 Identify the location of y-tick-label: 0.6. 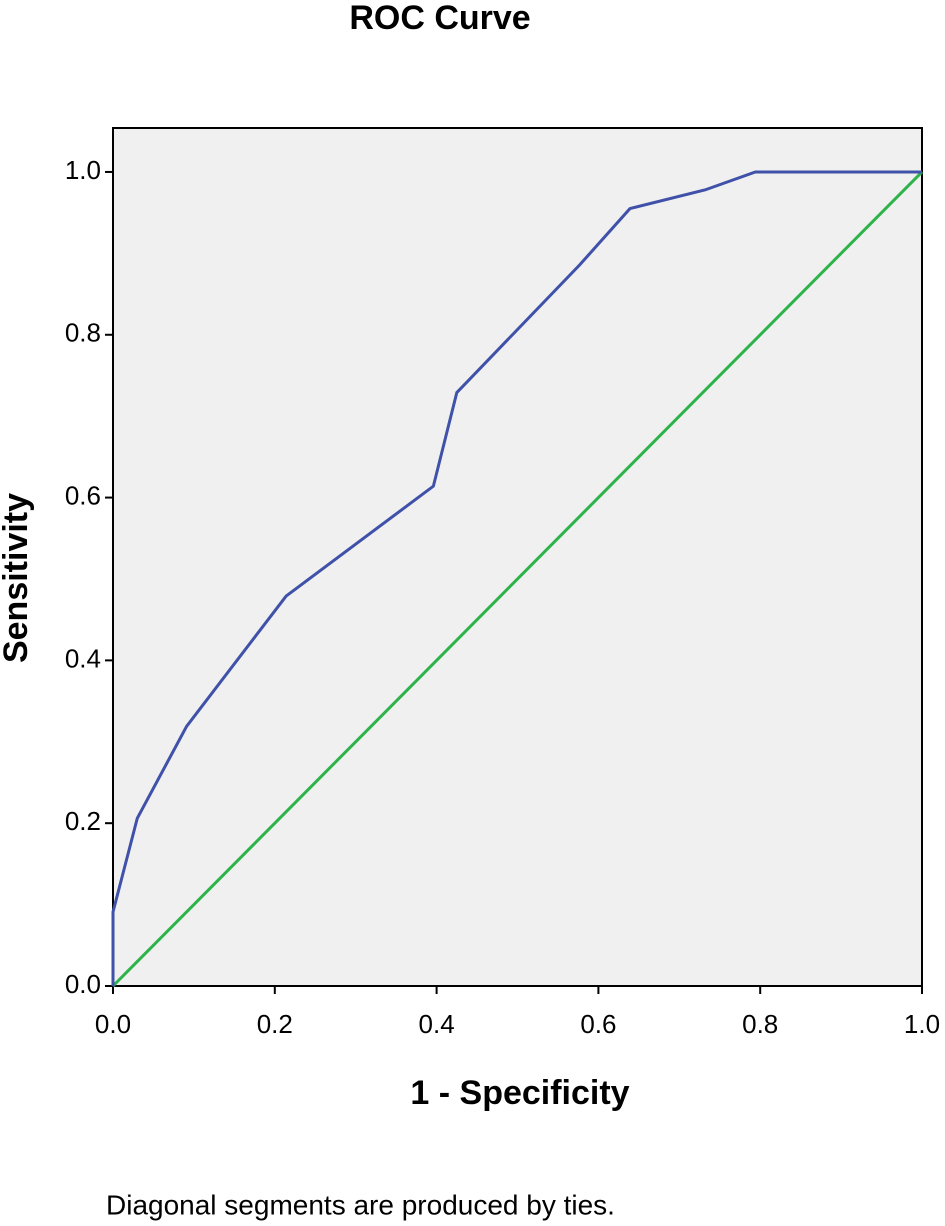
(83, 495).